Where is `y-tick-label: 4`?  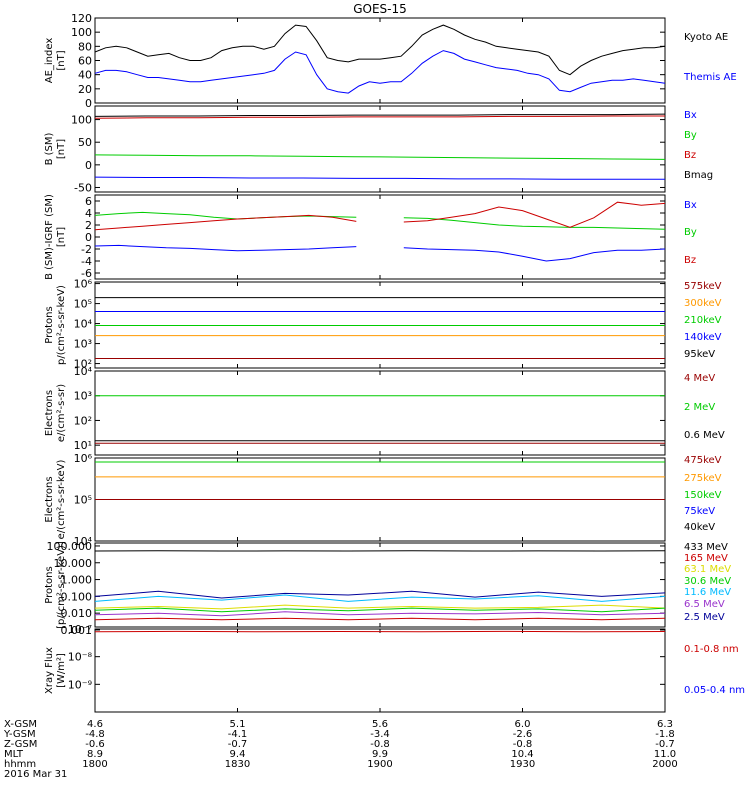
y-tick-label: 4 is located at coordinates (88, 213).